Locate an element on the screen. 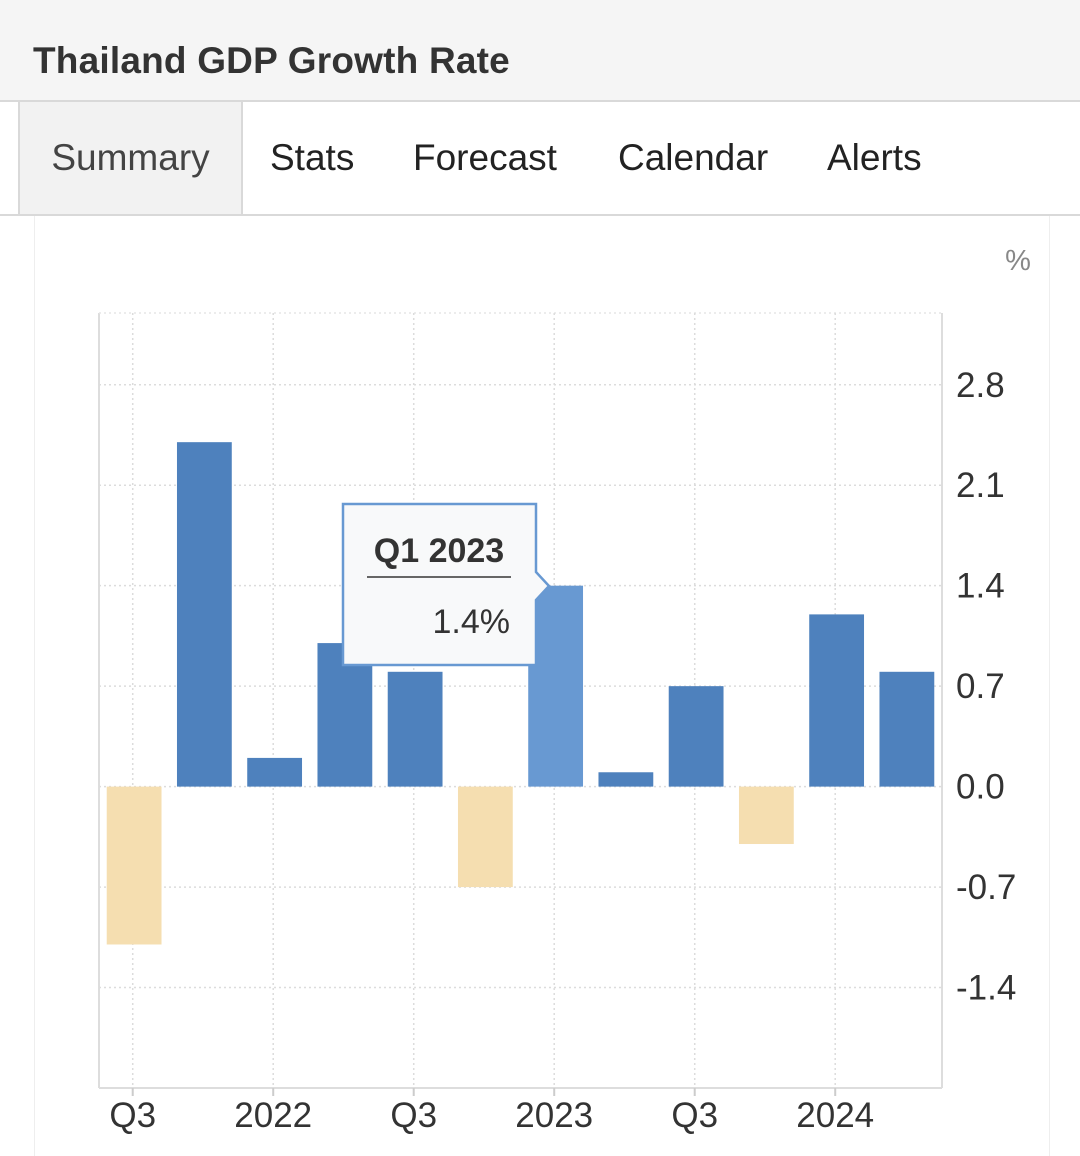  bar-q3-2022 is located at coordinates (415, 729).